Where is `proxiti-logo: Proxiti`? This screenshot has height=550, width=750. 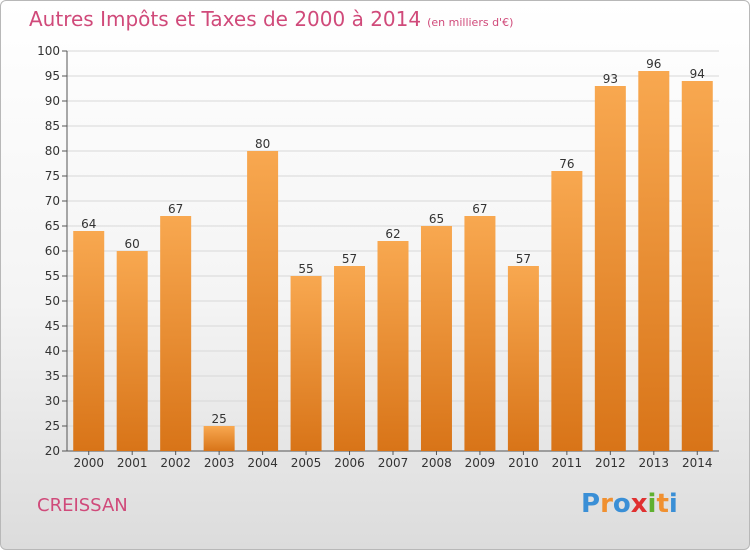 proxiti-logo: Proxiti is located at coordinates (629, 504).